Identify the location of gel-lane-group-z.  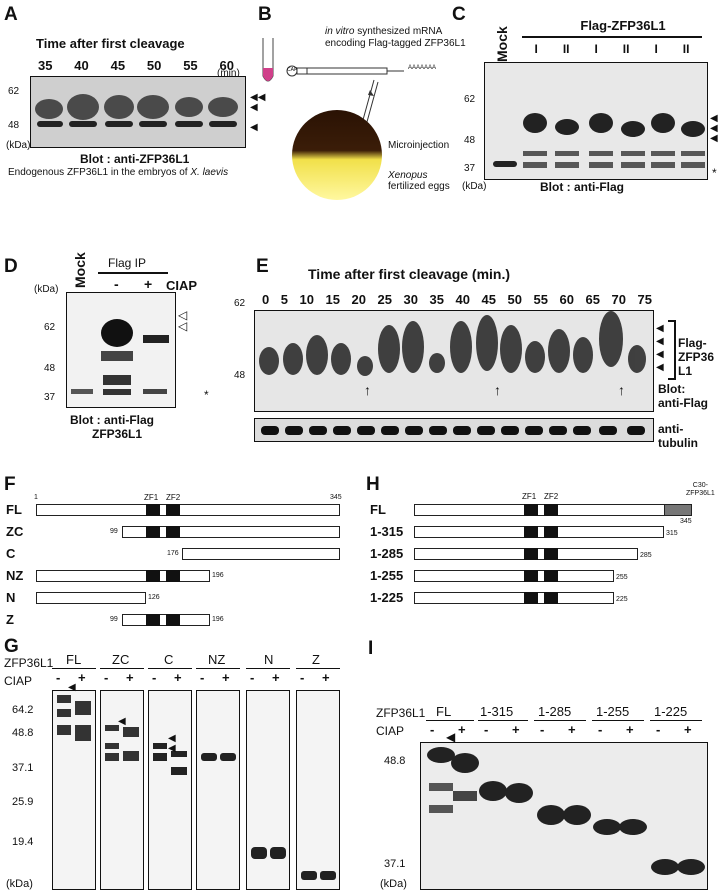
(318, 790).